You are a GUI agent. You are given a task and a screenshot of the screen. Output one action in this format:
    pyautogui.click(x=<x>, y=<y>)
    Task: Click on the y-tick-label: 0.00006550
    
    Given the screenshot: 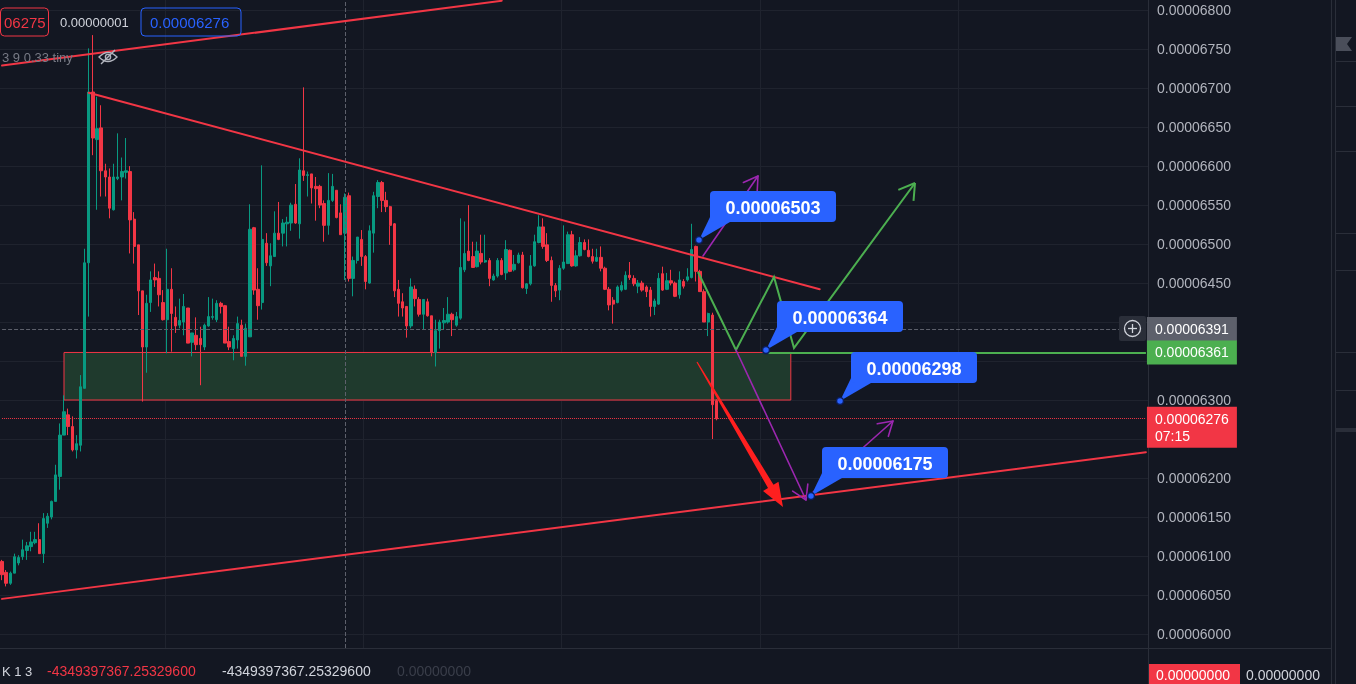 What is the action you would take?
    pyautogui.click(x=1194, y=205)
    